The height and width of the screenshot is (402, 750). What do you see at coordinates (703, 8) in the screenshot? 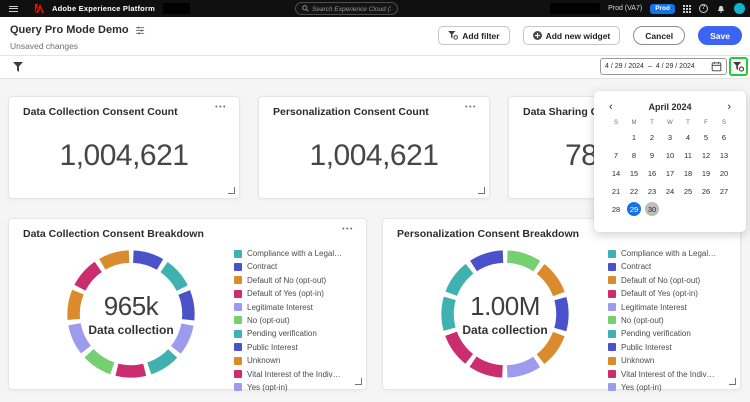
I see `help-icon: ?` at bounding box center [703, 8].